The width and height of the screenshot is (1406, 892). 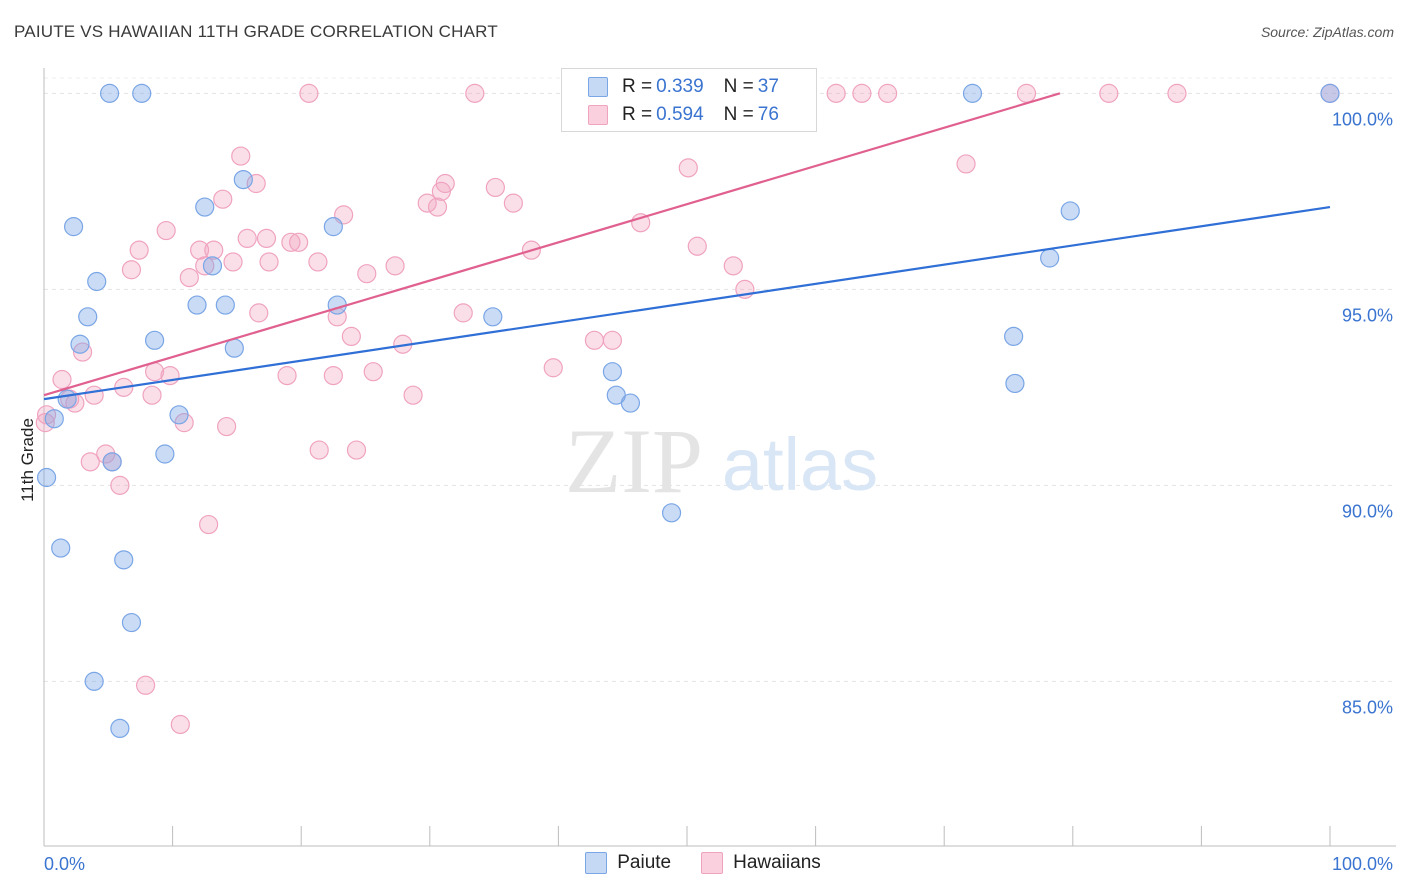 What do you see at coordinates (637, 114) in the screenshot?
I see `hawaiians-r-label: R =` at bounding box center [637, 114].